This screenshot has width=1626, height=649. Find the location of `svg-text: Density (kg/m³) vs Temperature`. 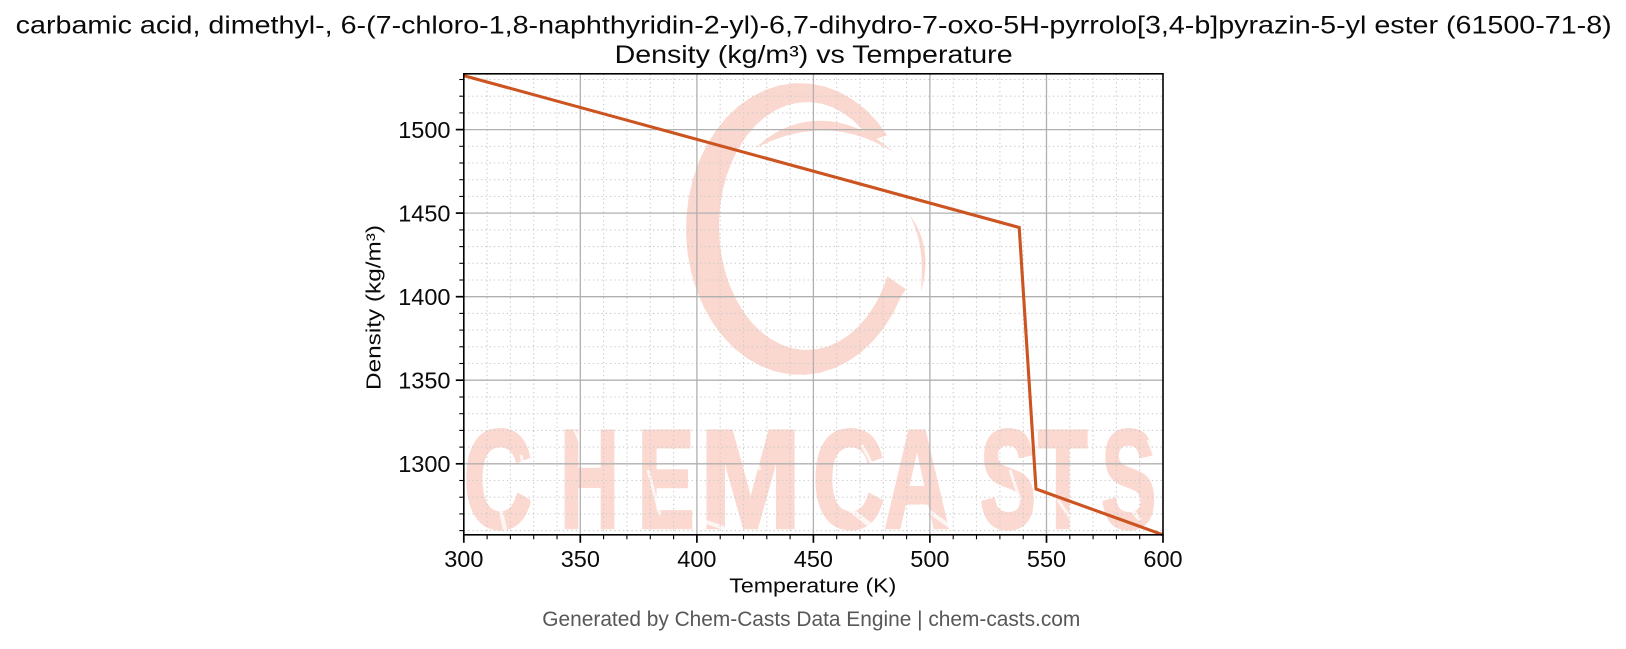

svg-text: Density (kg/m³) vs Temperature is located at coordinates (814, 55).